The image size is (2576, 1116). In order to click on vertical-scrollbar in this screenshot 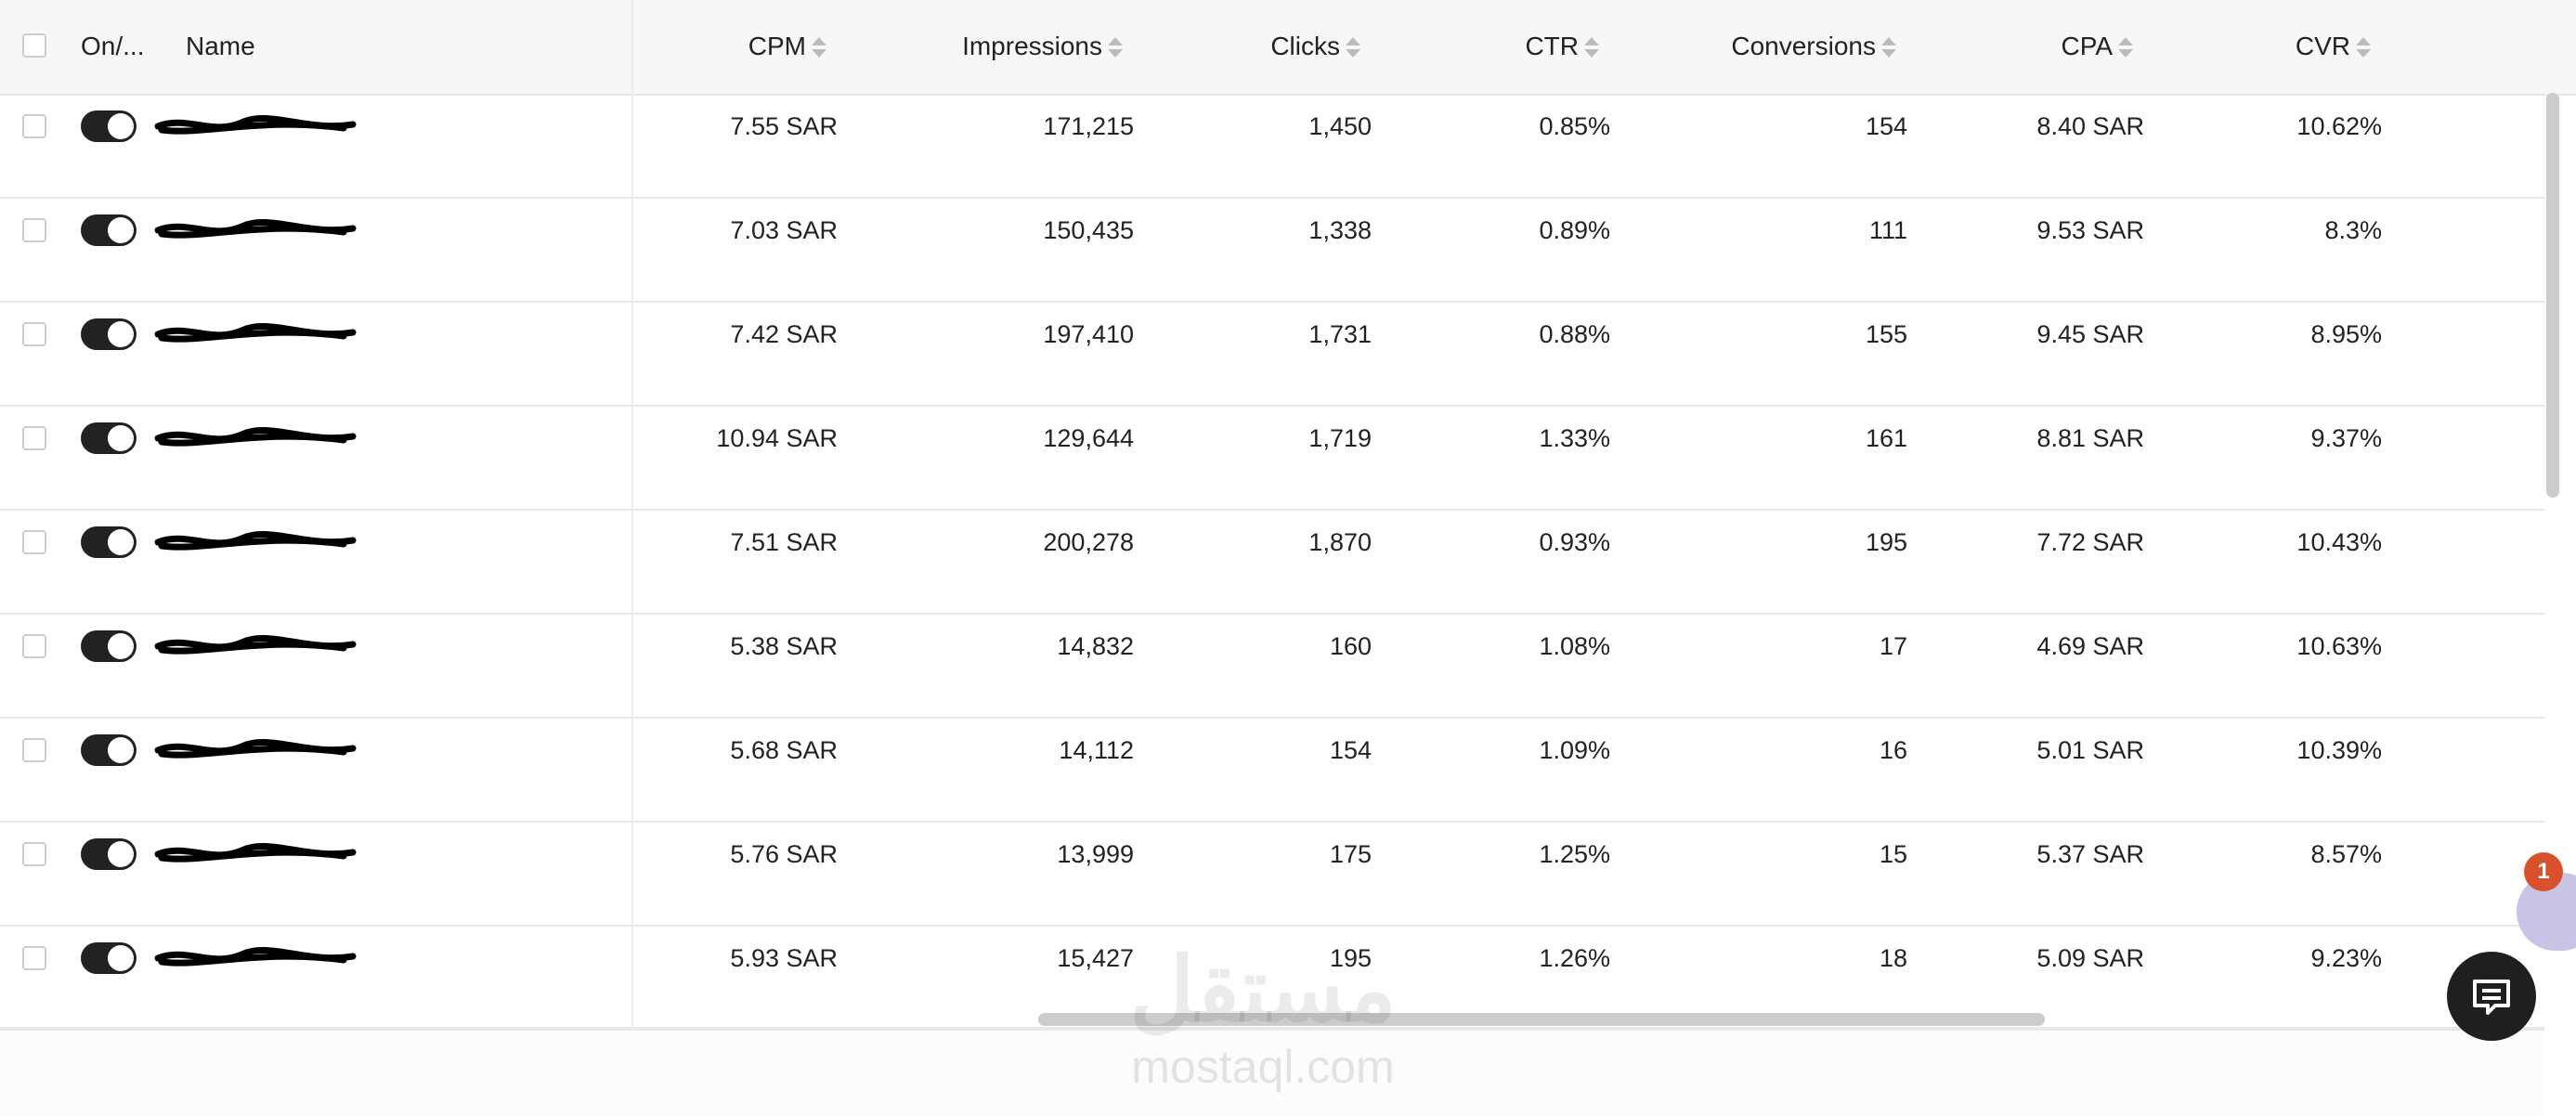, I will do `click(2552, 295)`.